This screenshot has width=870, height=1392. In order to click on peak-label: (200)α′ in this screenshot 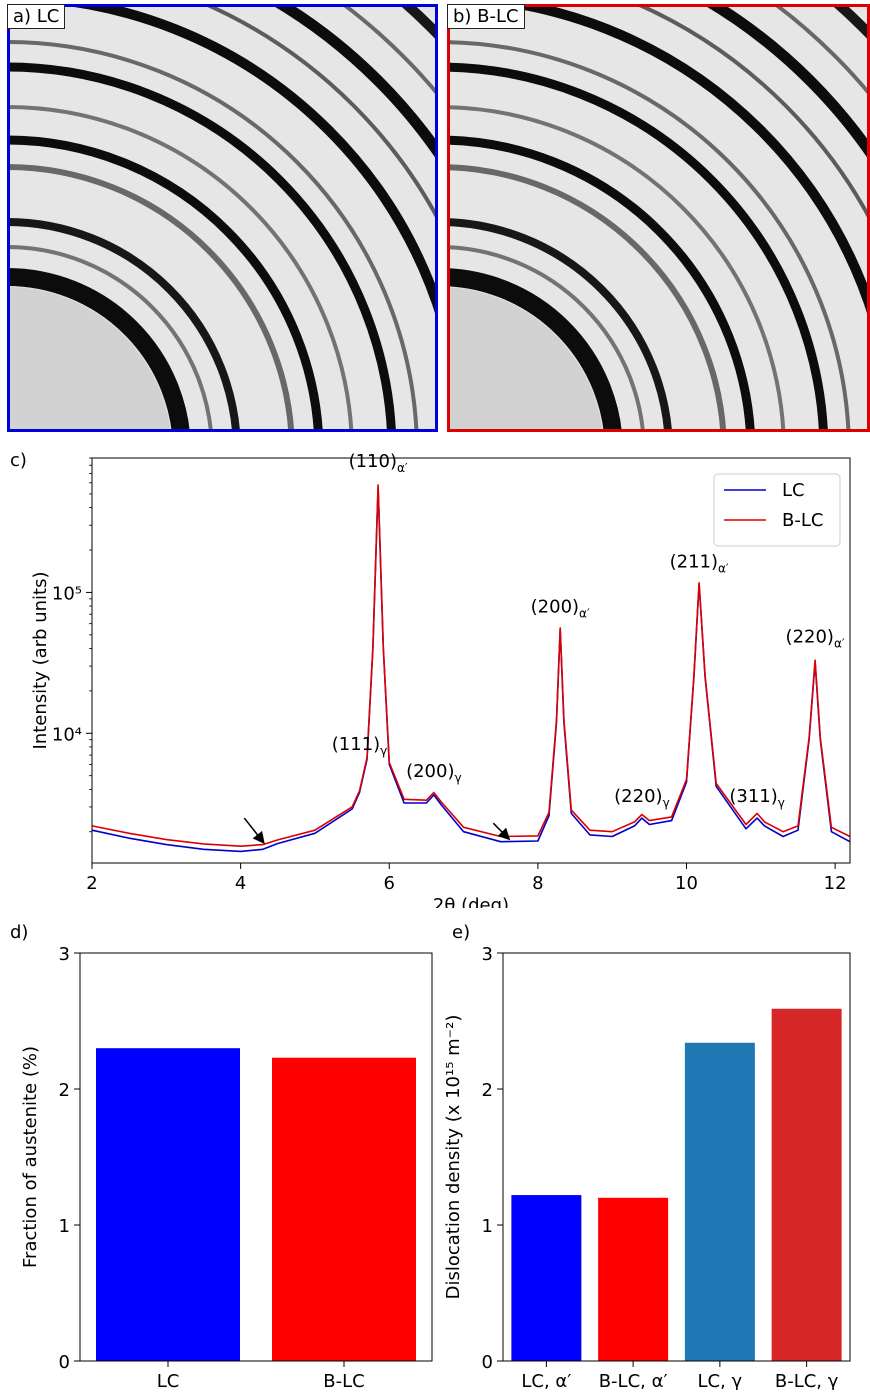, I will do `click(560, 609)`.